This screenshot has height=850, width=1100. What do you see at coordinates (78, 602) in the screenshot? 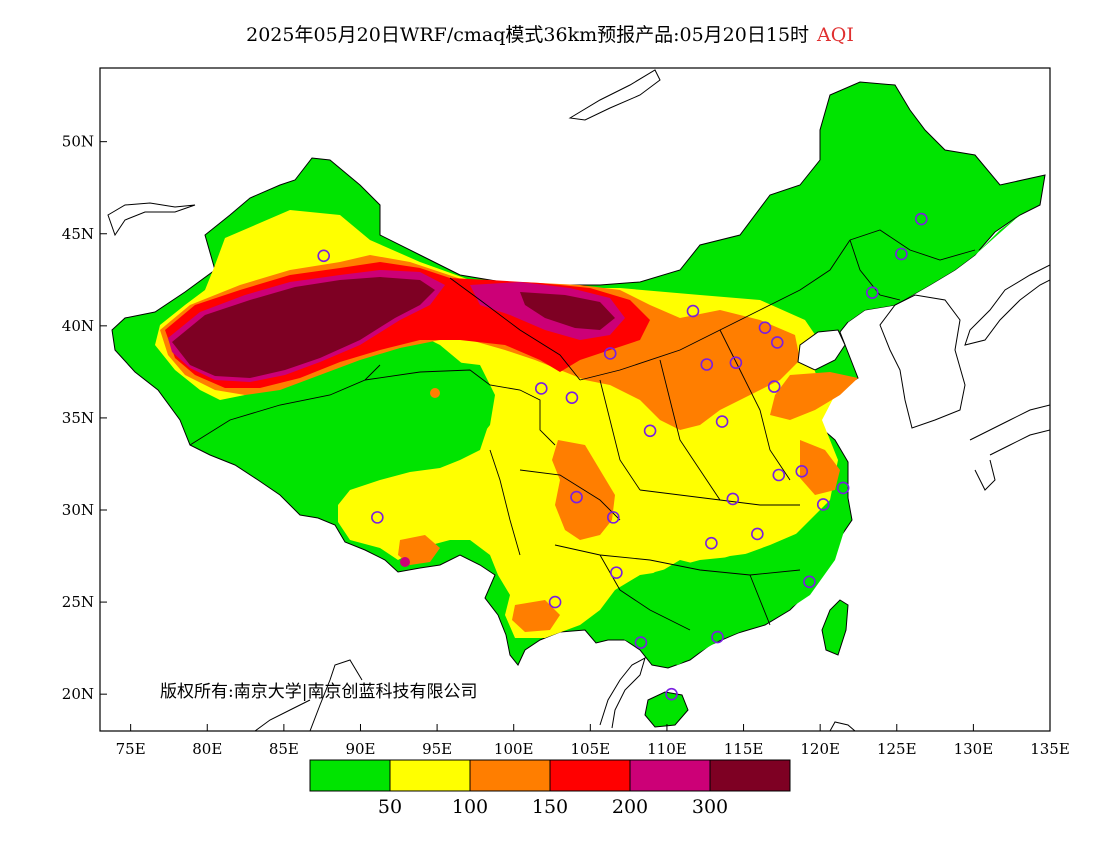
I see `lat-label: 25N` at bounding box center [78, 602].